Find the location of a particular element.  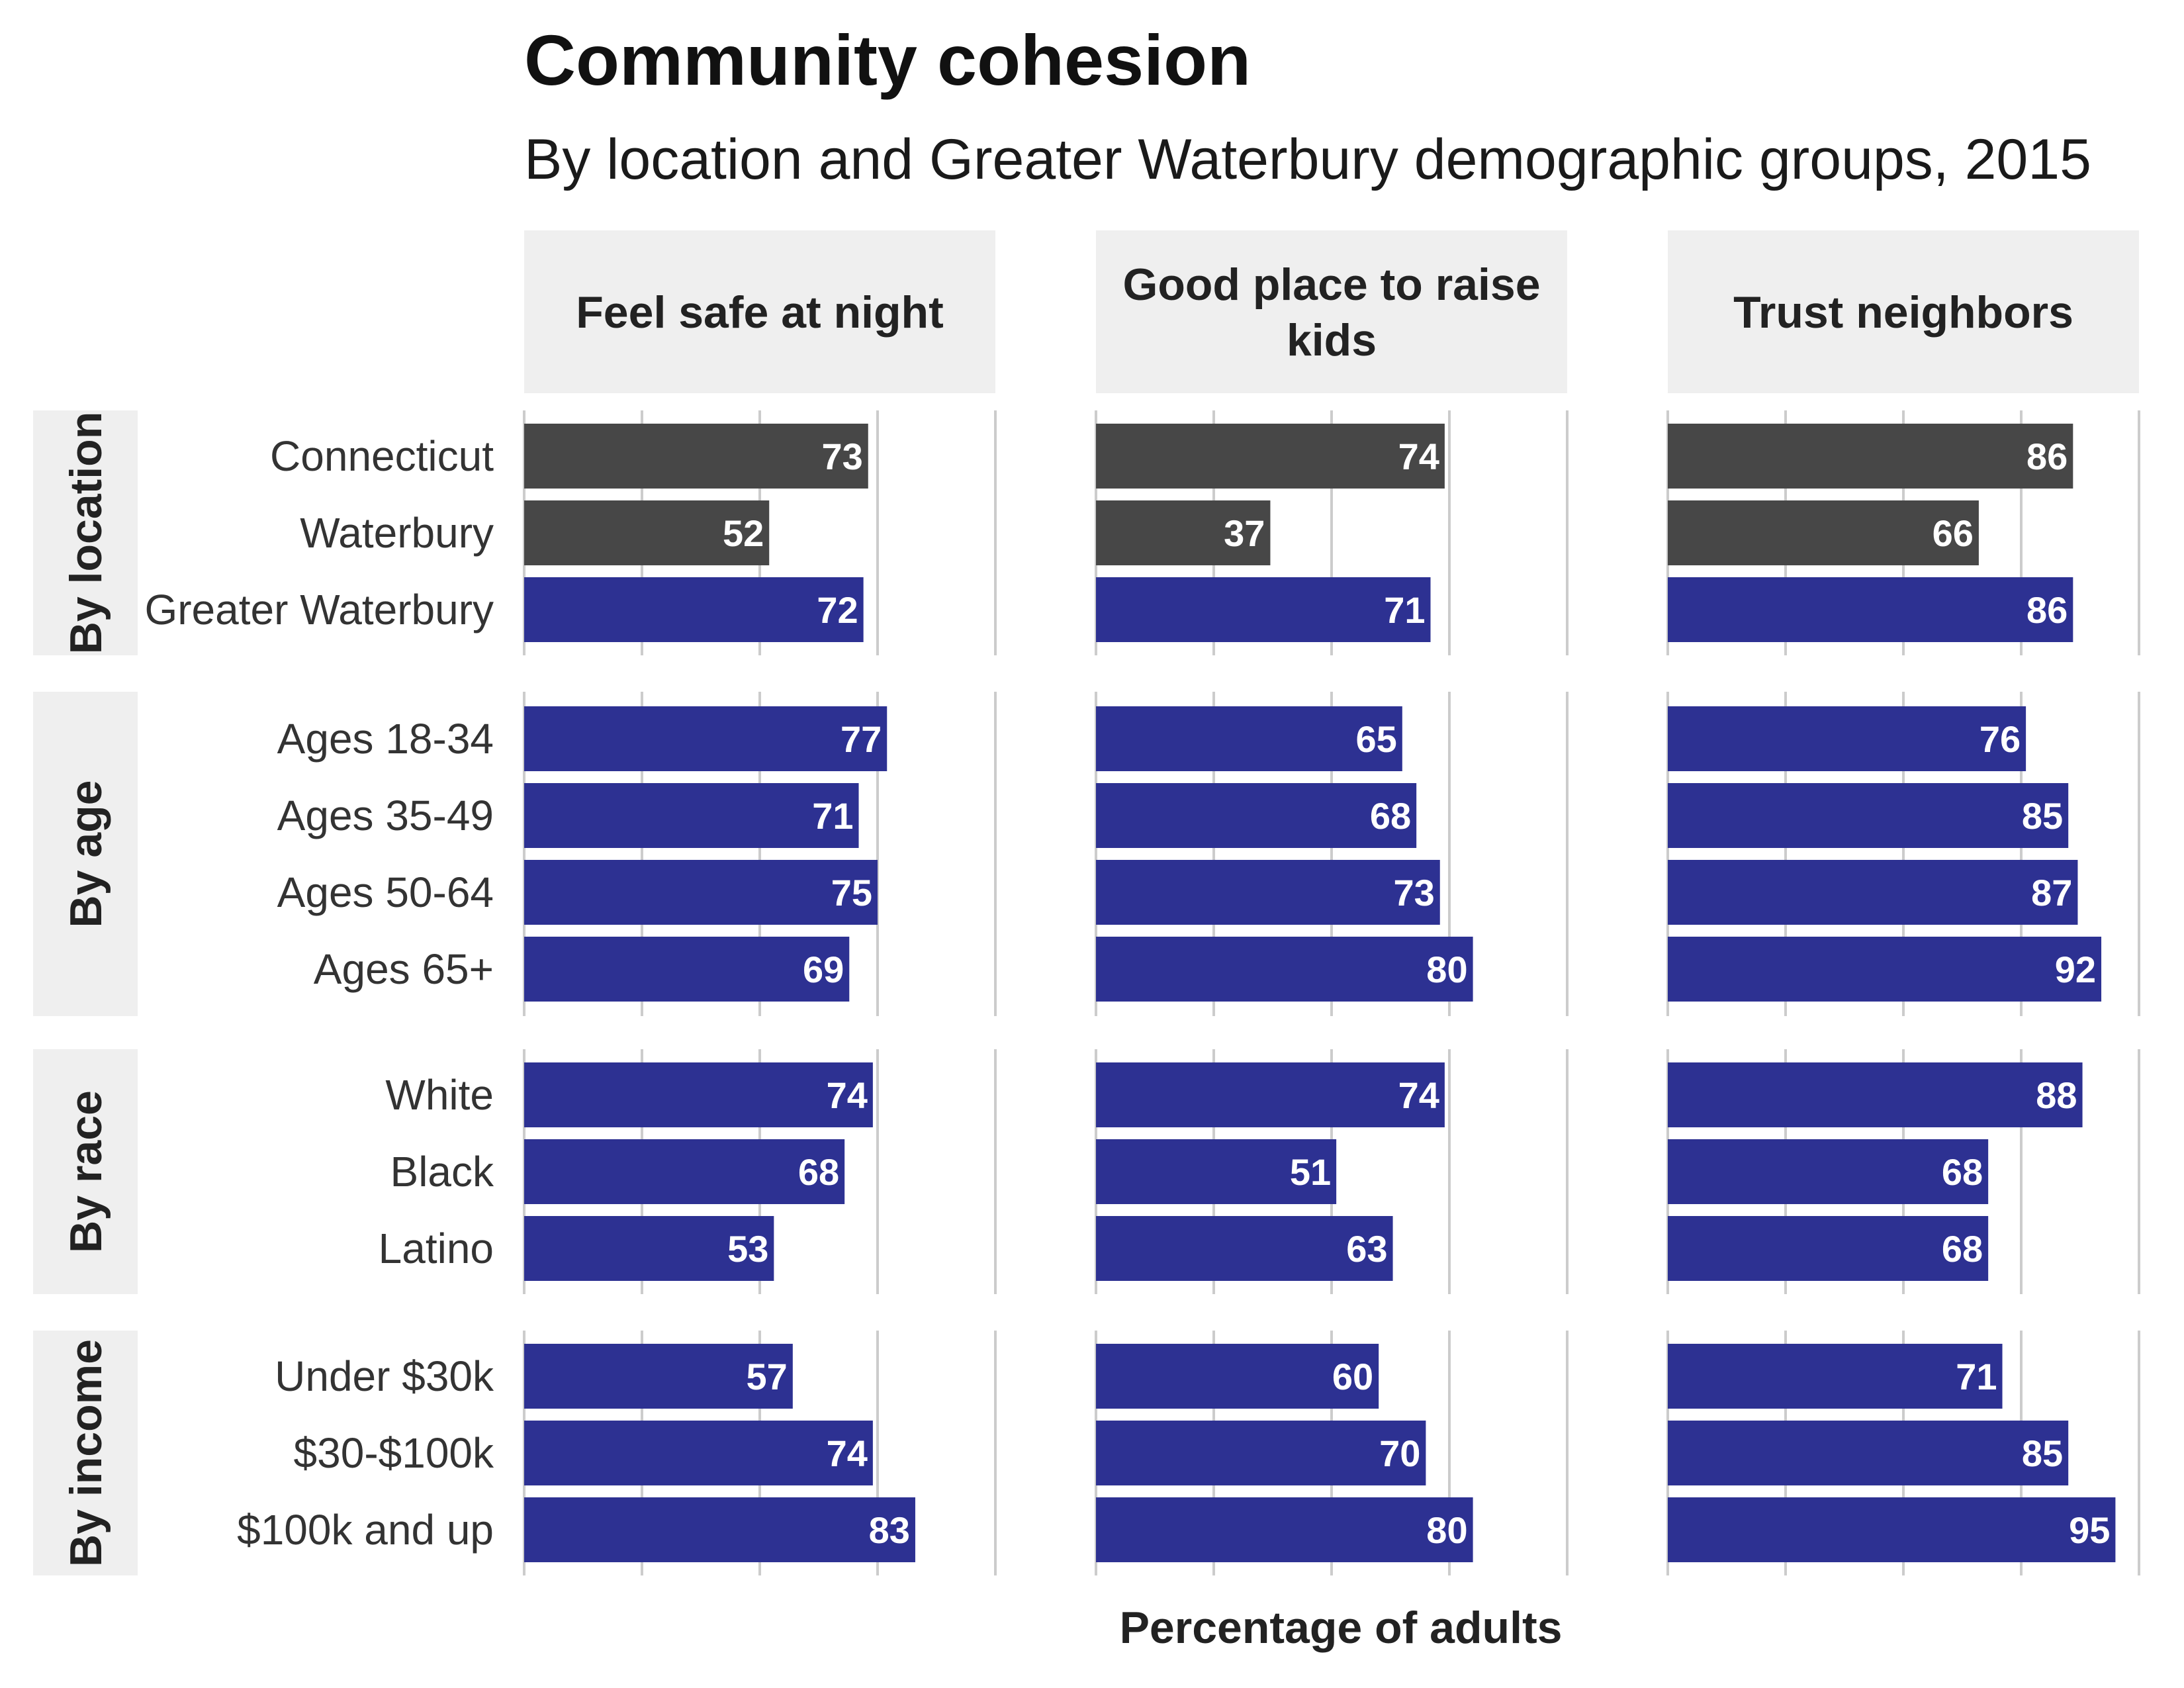

value-label-ages-65-trust-neighbors: 92 is located at coordinates (2075, 969).